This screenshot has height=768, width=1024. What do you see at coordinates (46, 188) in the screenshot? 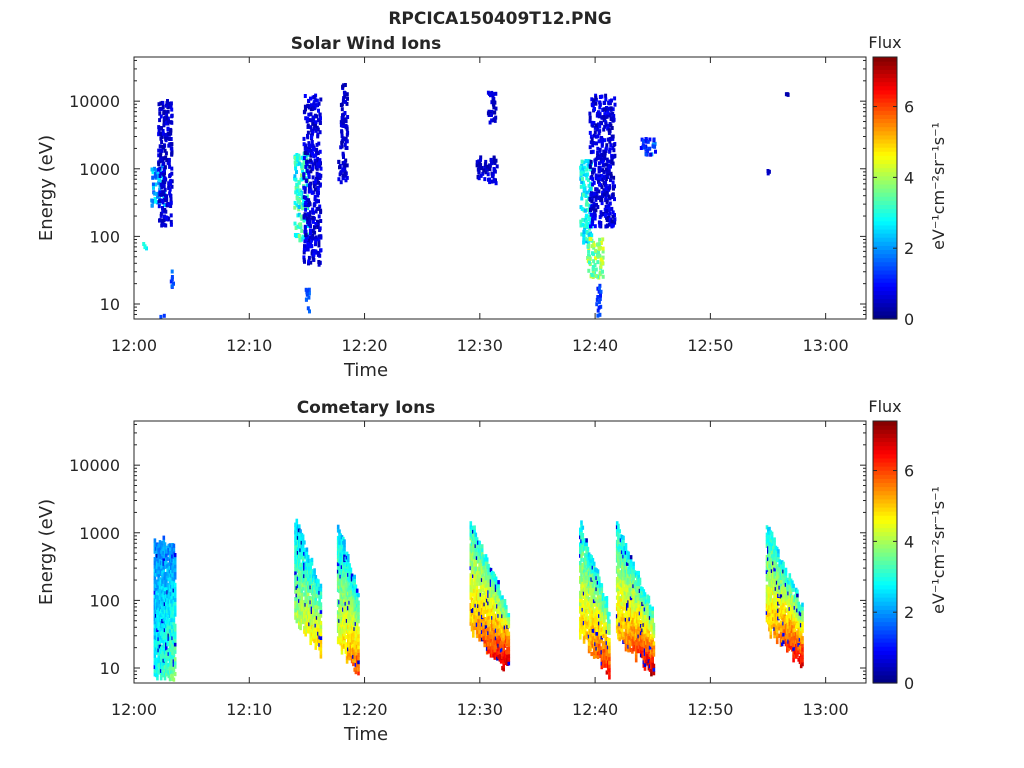
I see `y-axis-label: Energy (eV)` at bounding box center [46, 188].